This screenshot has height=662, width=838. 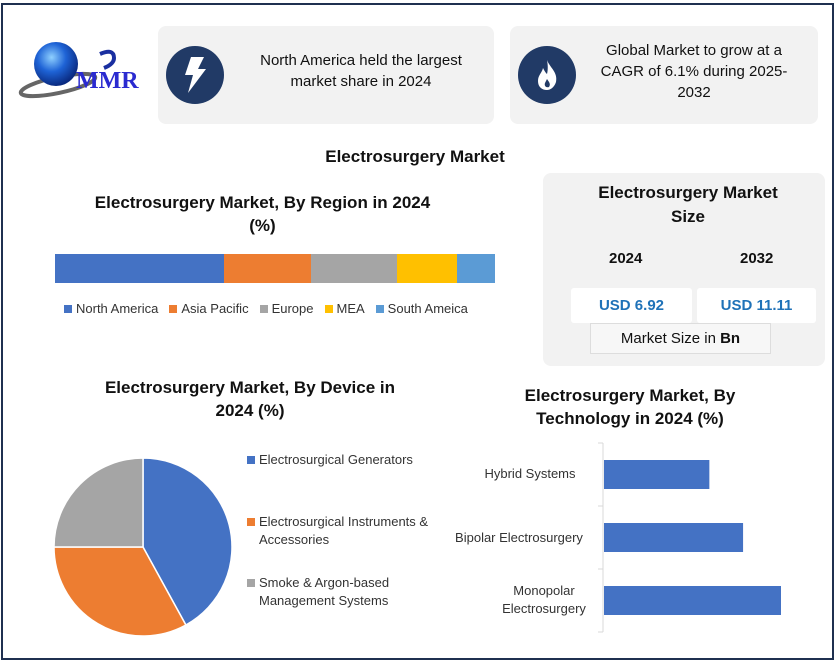 I want to click on pie-legend-item: Smoke & Argon-based Management Systems, so click(x=327, y=592).